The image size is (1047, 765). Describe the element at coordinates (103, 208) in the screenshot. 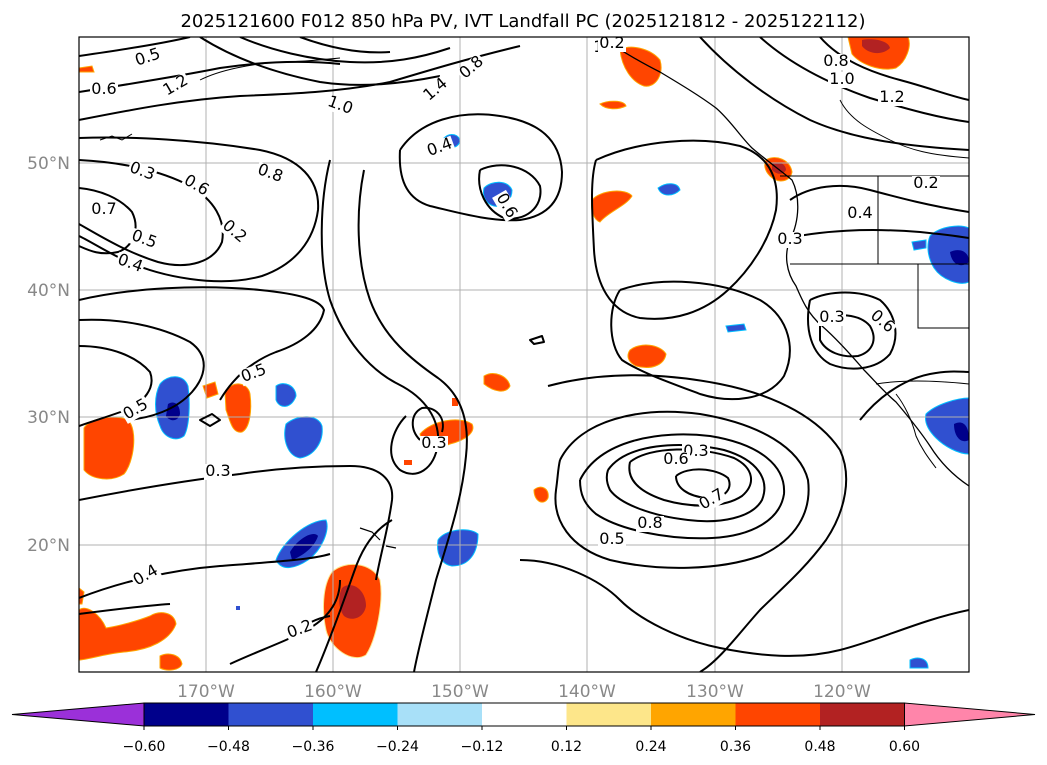

I see `contour-label: 0.7` at that location.